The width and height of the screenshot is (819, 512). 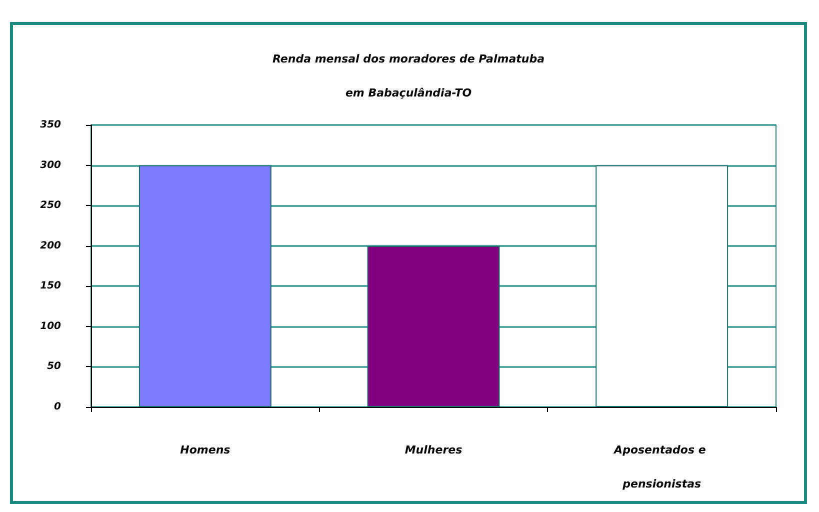 What do you see at coordinates (51, 206) in the screenshot?
I see `y-tick-label: 250` at bounding box center [51, 206].